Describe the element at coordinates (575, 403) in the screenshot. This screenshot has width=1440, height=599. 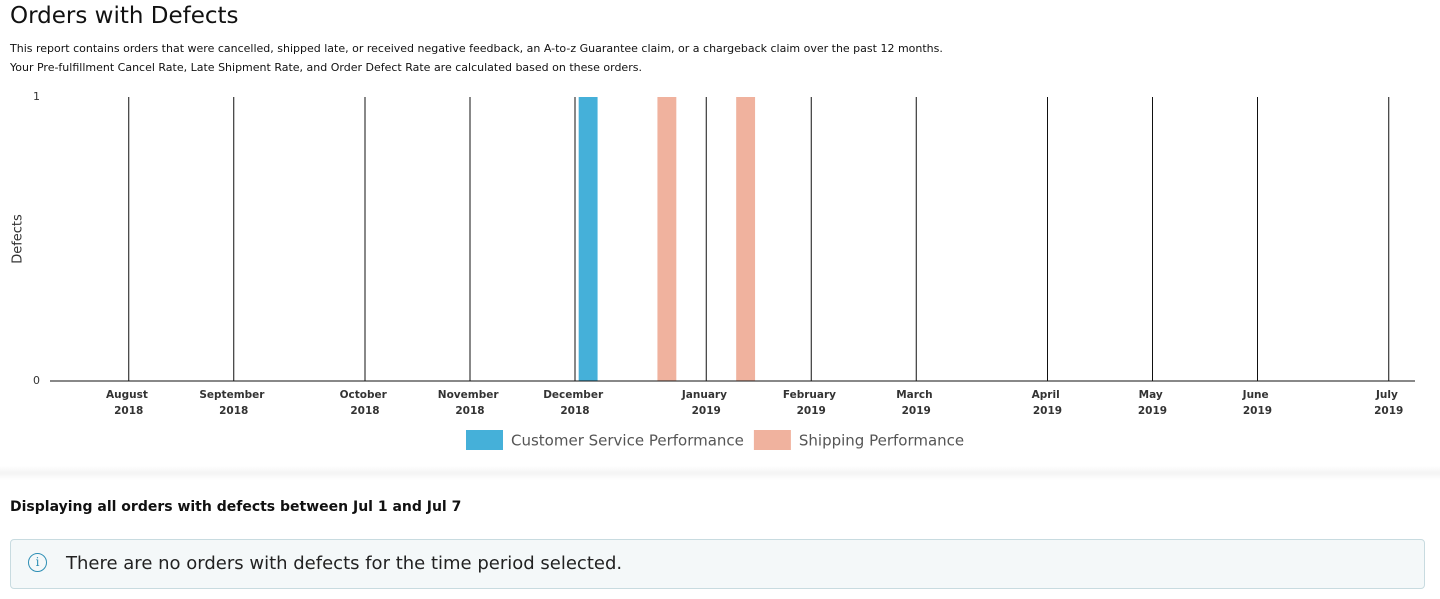
I see `x-tick-label: December 2018` at that location.